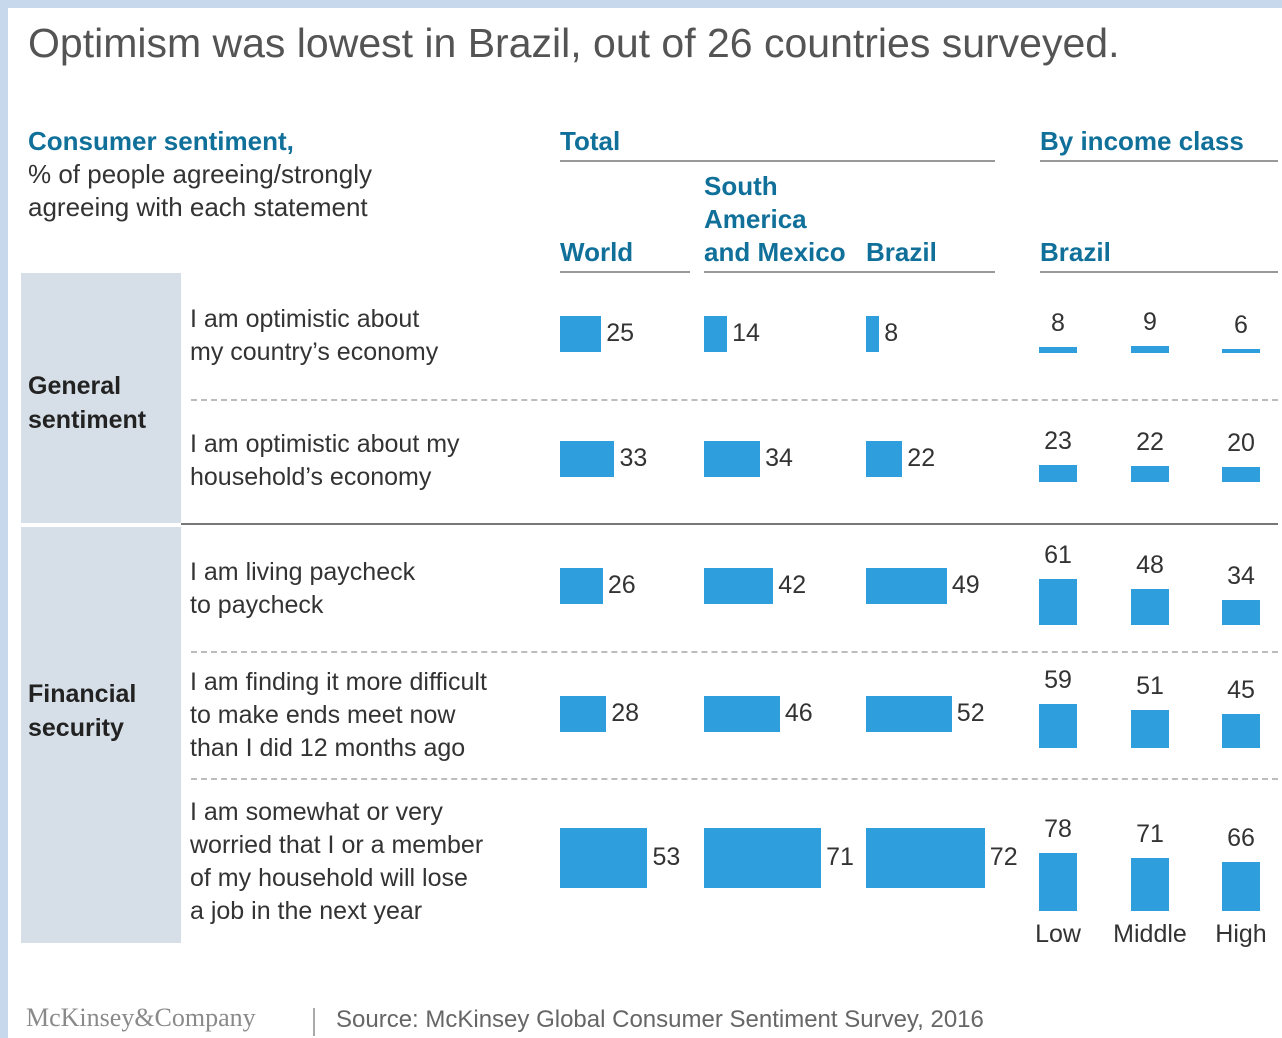  Describe the element at coordinates (1241, 324) in the screenshot. I see `data-label-income-high: 6` at that location.